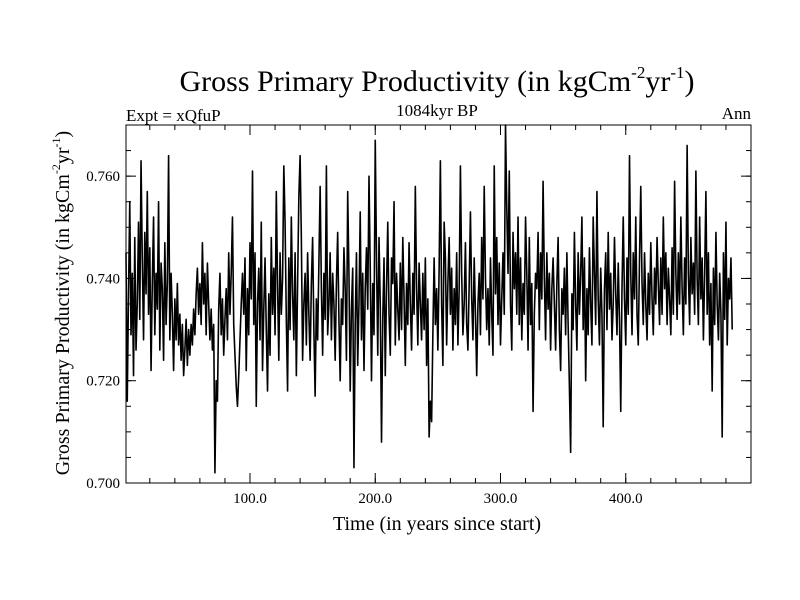  Describe the element at coordinates (737, 113) in the screenshot. I see `season-label: Ann` at that location.